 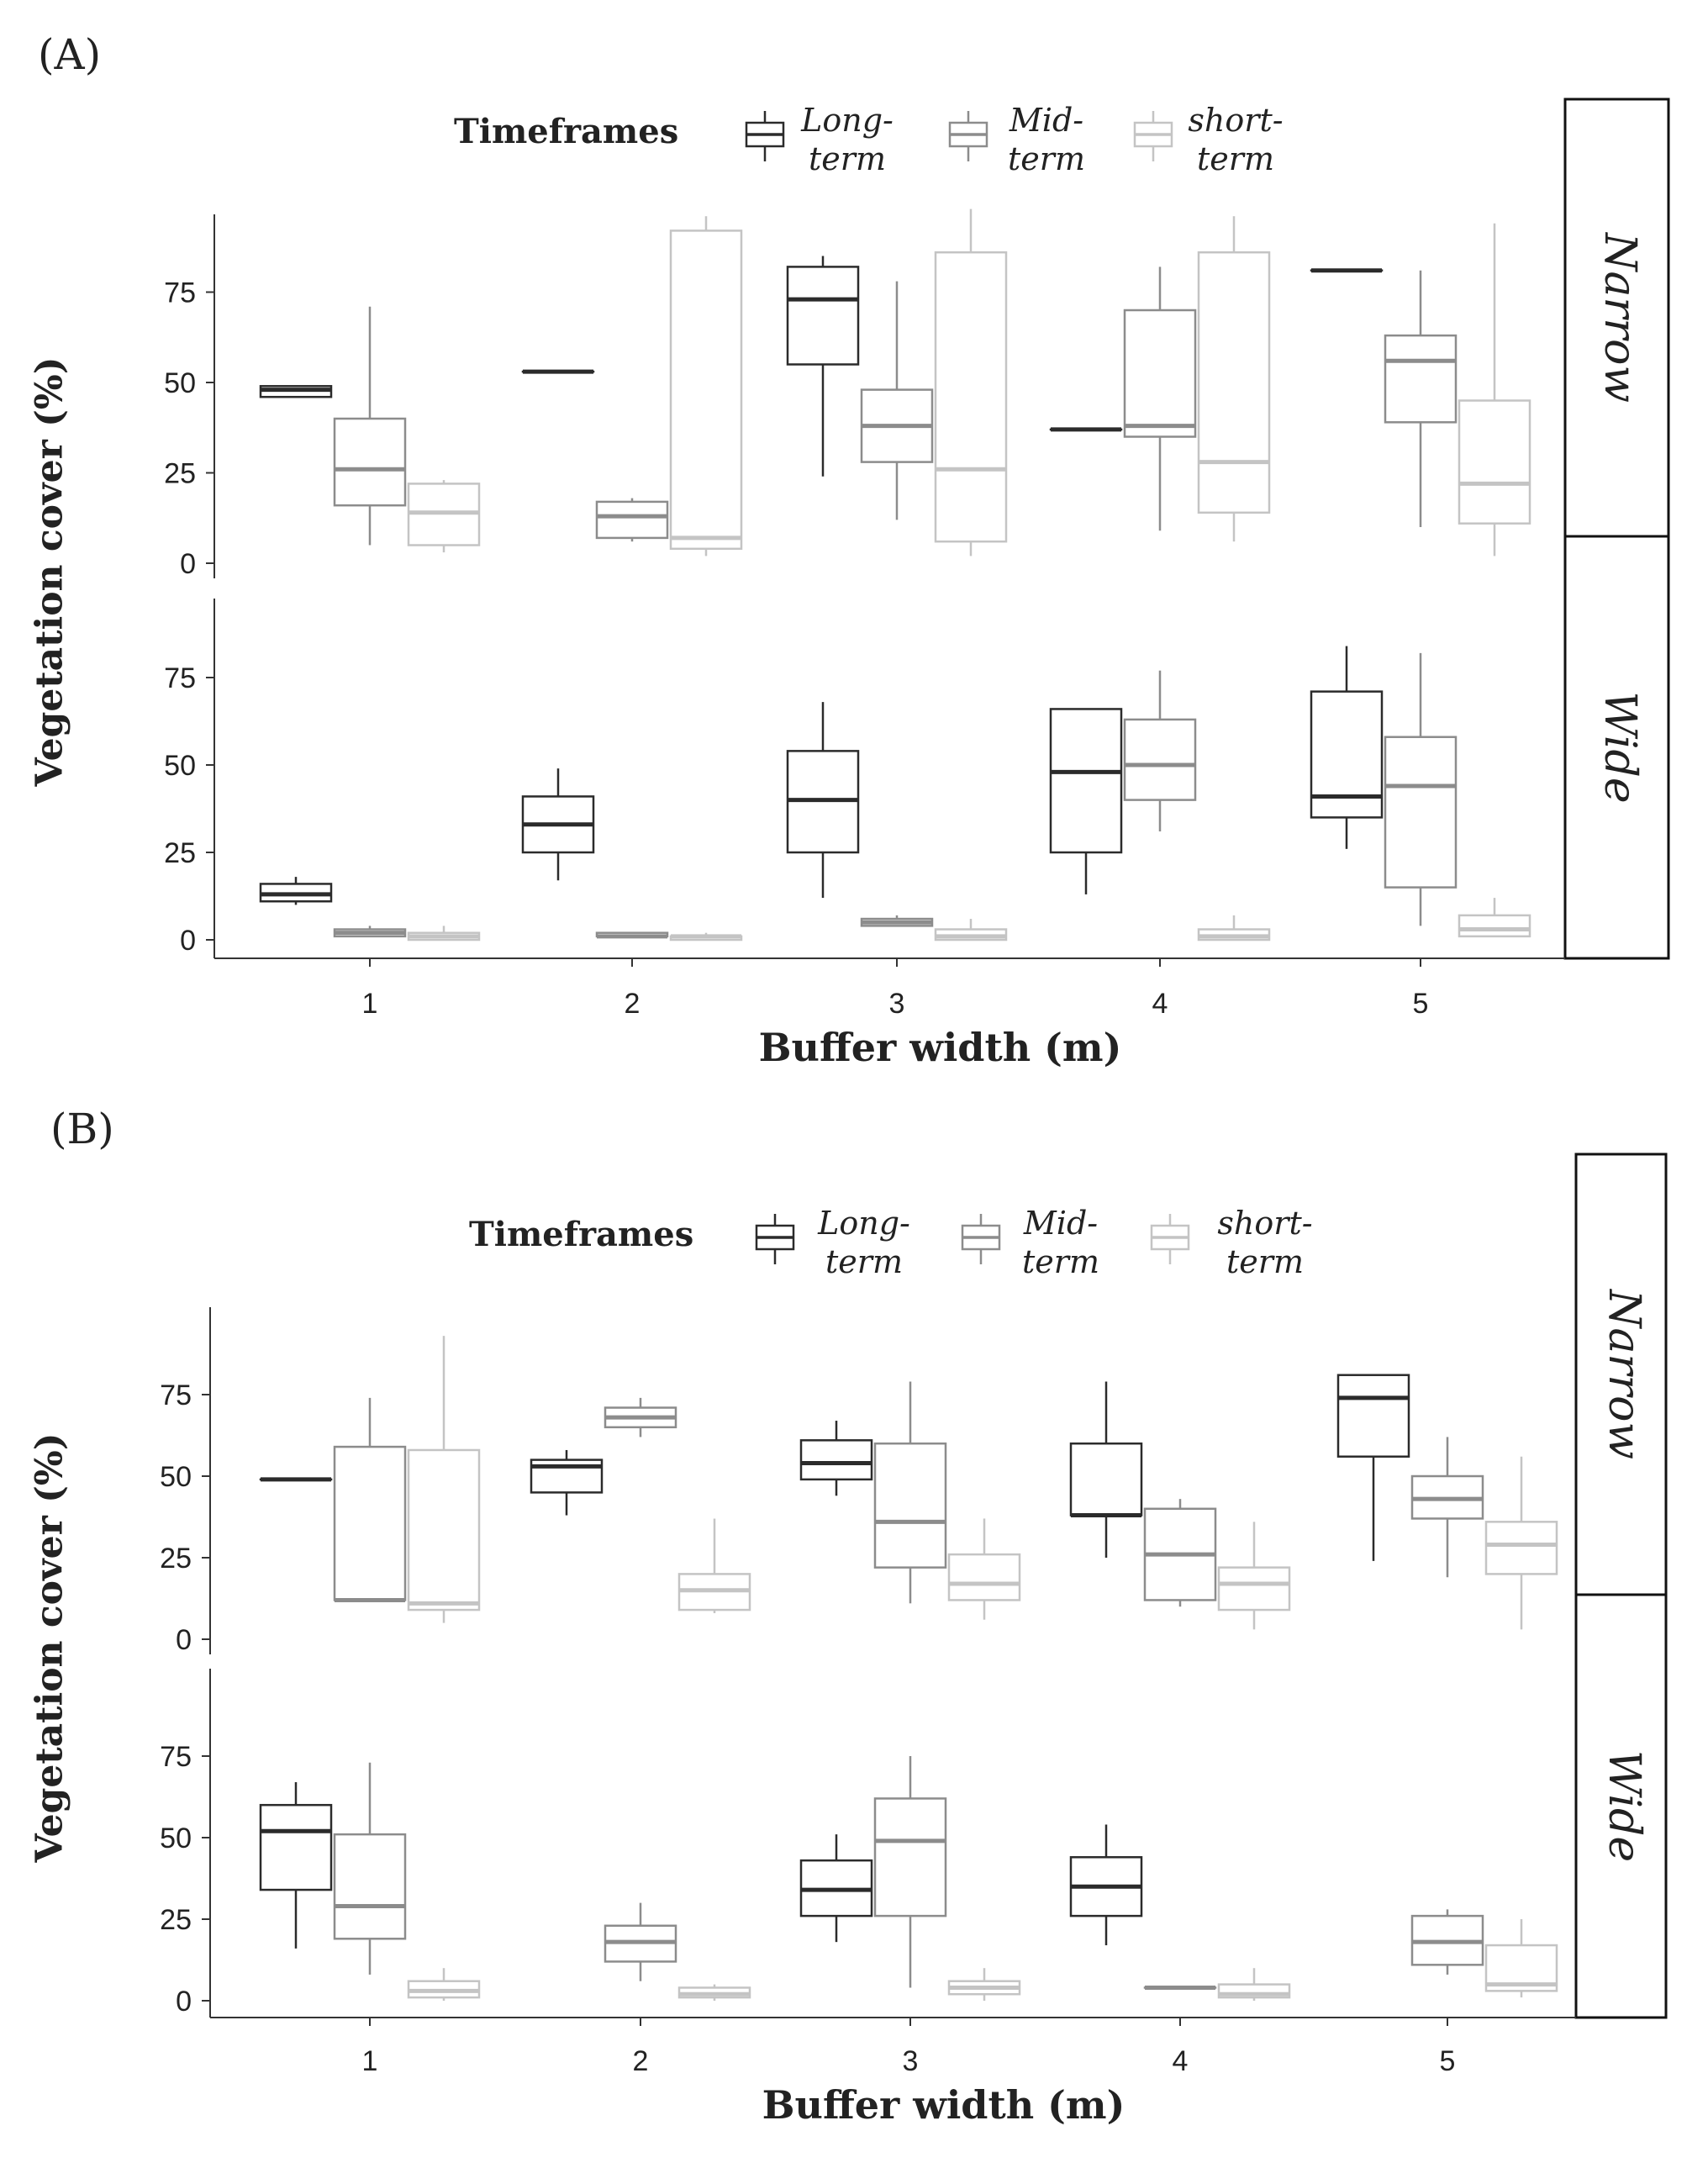 What do you see at coordinates (893, 2047) in the screenshot?
I see `x-axis: 1 2 3 4 5` at bounding box center [893, 2047].